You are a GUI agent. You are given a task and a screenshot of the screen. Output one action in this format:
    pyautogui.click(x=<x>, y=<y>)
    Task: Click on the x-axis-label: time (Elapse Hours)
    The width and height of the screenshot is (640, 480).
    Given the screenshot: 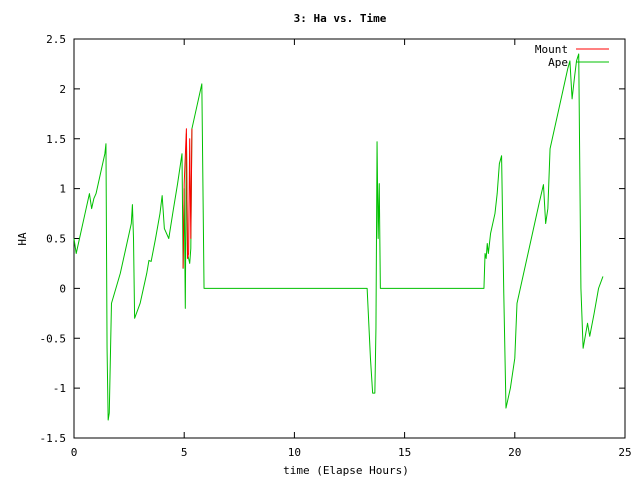 What is the action you would take?
    pyautogui.click(x=346, y=470)
    